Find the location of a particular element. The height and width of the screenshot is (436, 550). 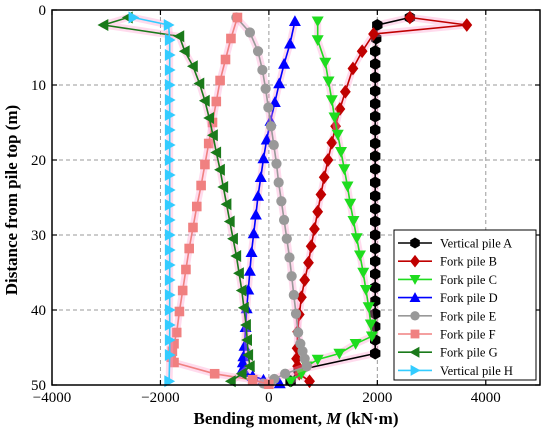

legend-label-vertical-pile-h: Vertical pile H is located at coordinates (476, 371).